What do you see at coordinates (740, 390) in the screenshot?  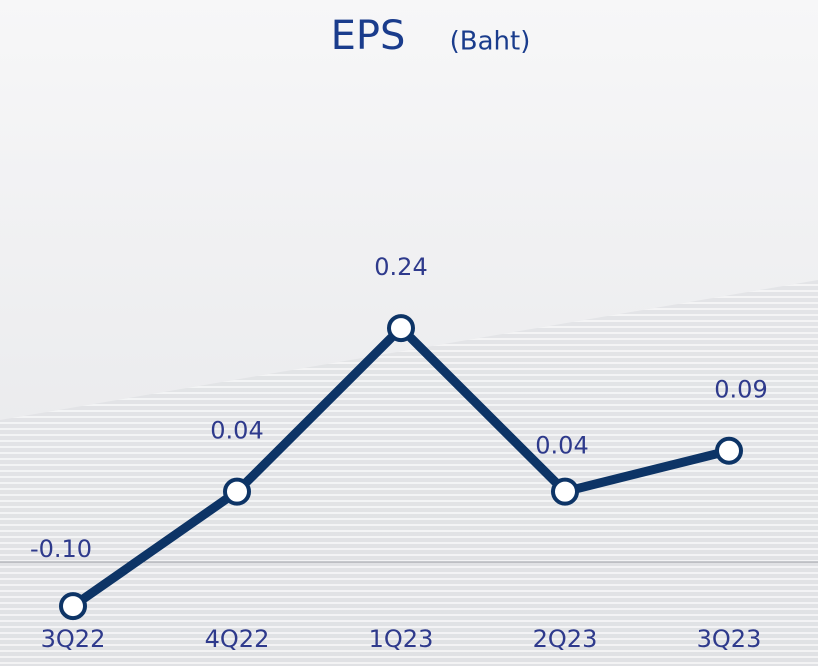 I see `data-label: 0.09` at bounding box center [740, 390].